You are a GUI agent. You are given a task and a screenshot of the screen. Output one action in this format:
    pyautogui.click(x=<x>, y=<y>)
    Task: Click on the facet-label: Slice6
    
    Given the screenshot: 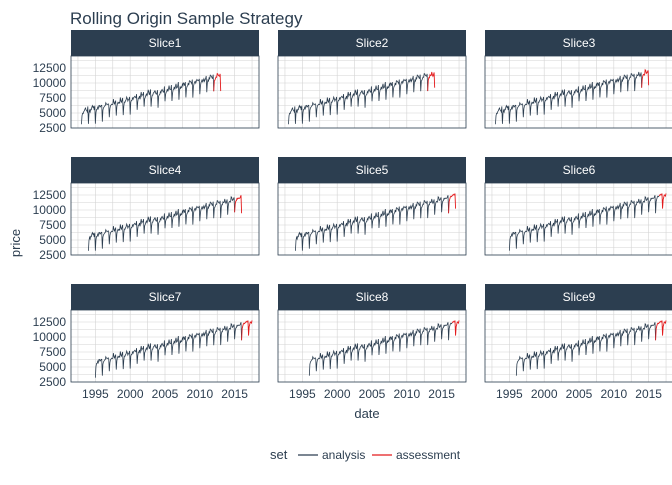 What is the action you would take?
    pyautogui.click(x=579, y=170)
    